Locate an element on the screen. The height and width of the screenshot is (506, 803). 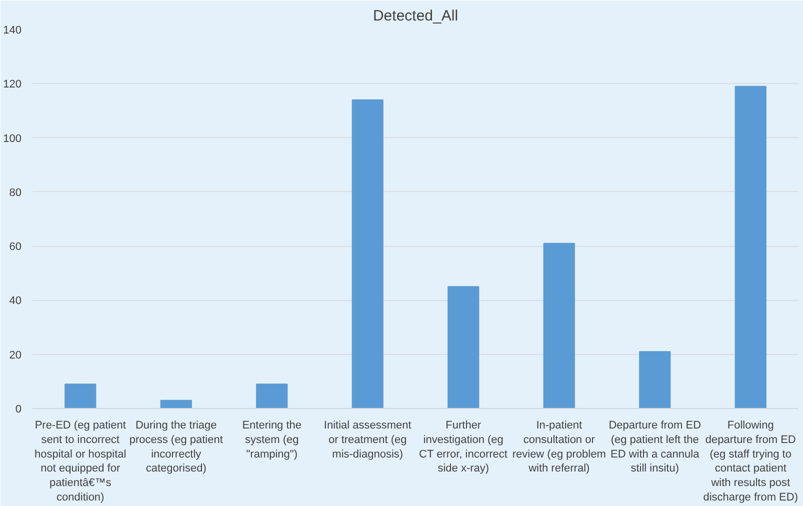
chart-title: Detected_All is located at coordinates (415, 16).